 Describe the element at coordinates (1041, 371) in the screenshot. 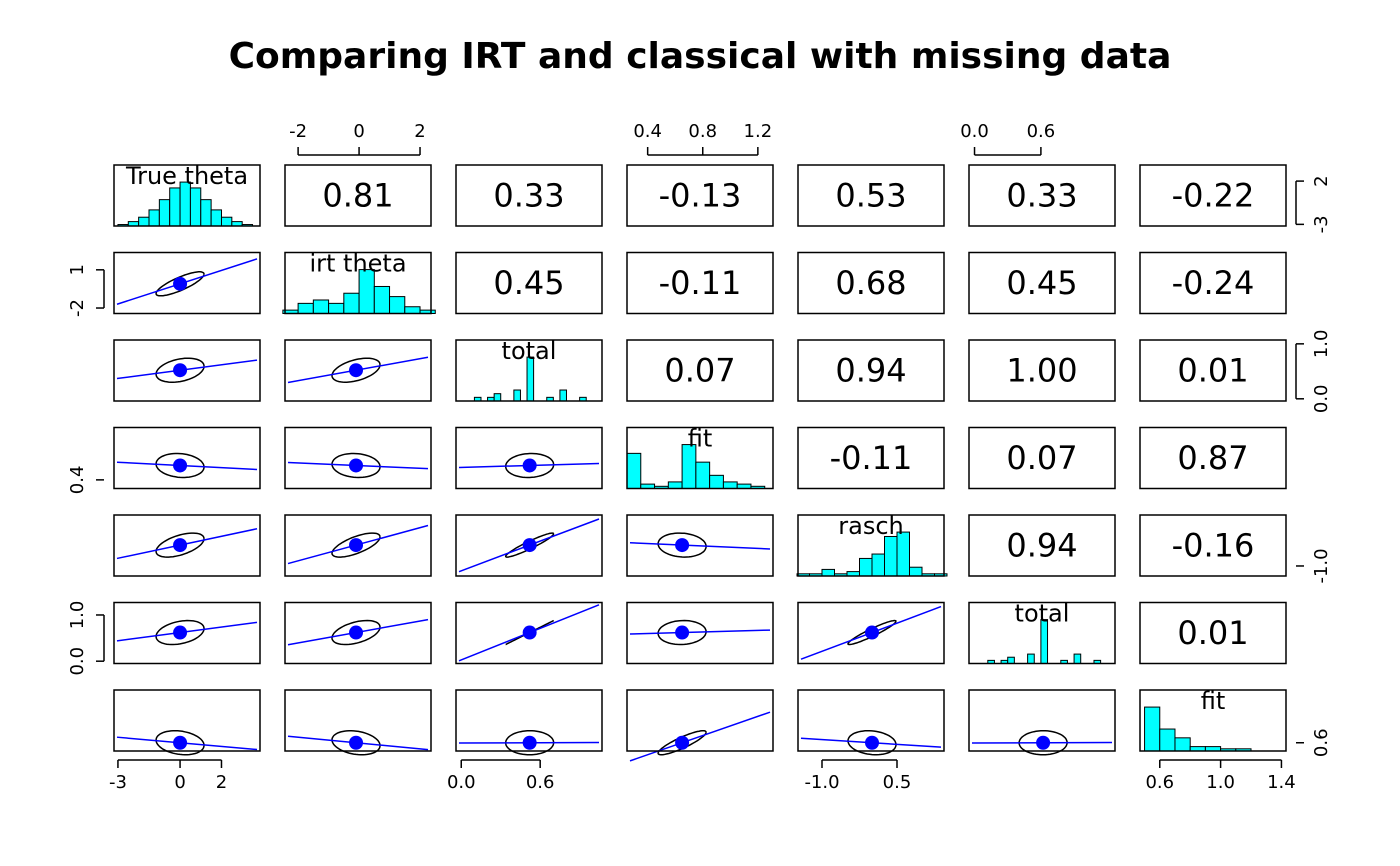

I see `correlation: 1.00` at that location.